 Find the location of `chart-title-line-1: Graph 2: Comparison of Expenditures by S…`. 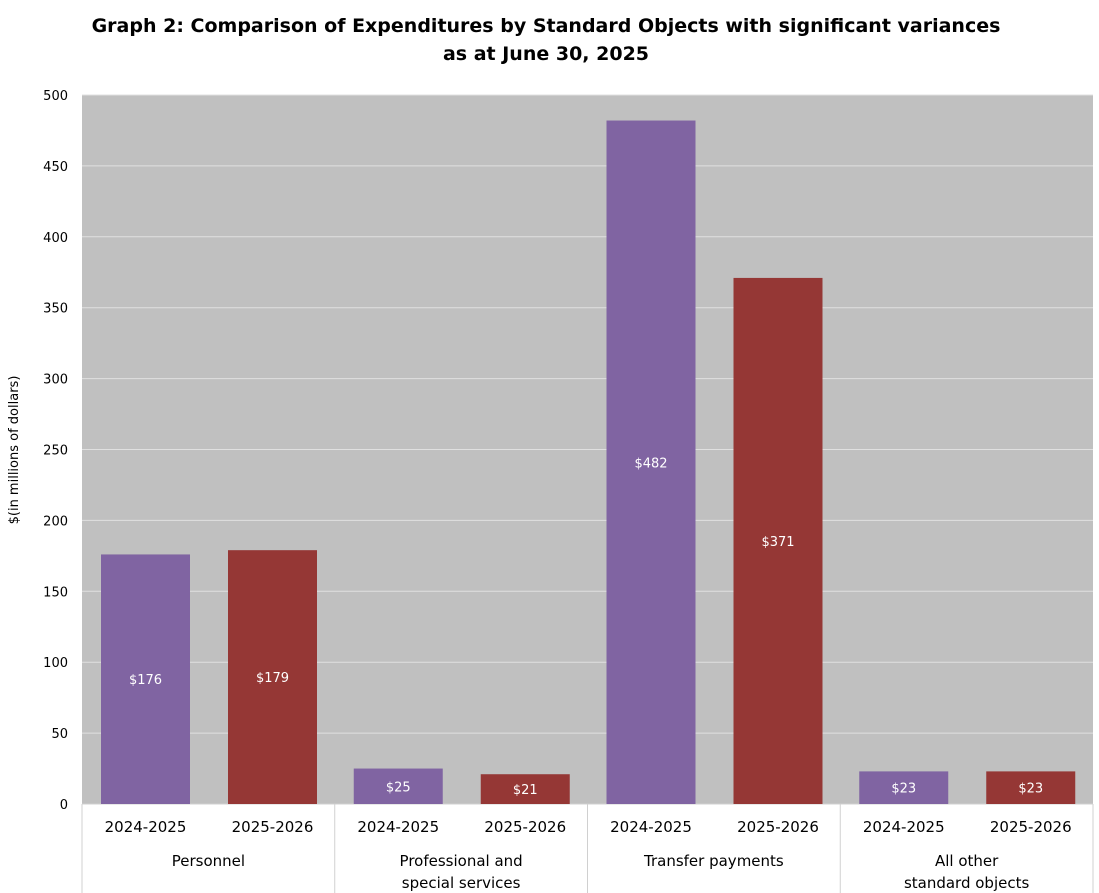

chart-title-line-1: Graph 2: Comparison of Expenditures by S… is located at coordinates (546, 26).